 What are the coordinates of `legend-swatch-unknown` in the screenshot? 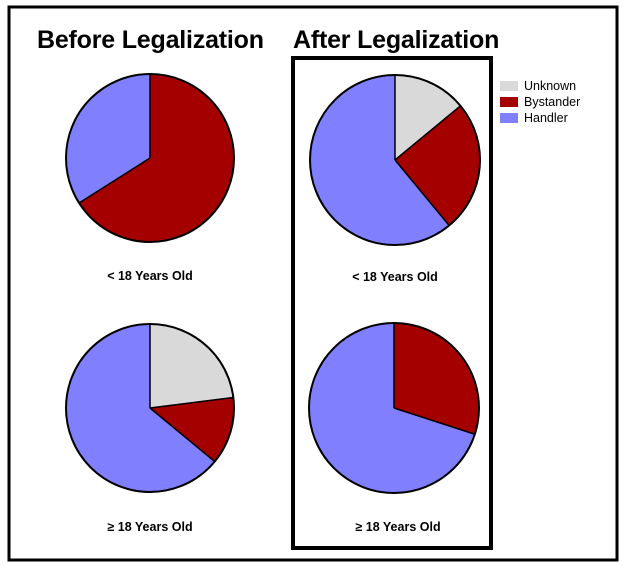 It's located at (509, 86).